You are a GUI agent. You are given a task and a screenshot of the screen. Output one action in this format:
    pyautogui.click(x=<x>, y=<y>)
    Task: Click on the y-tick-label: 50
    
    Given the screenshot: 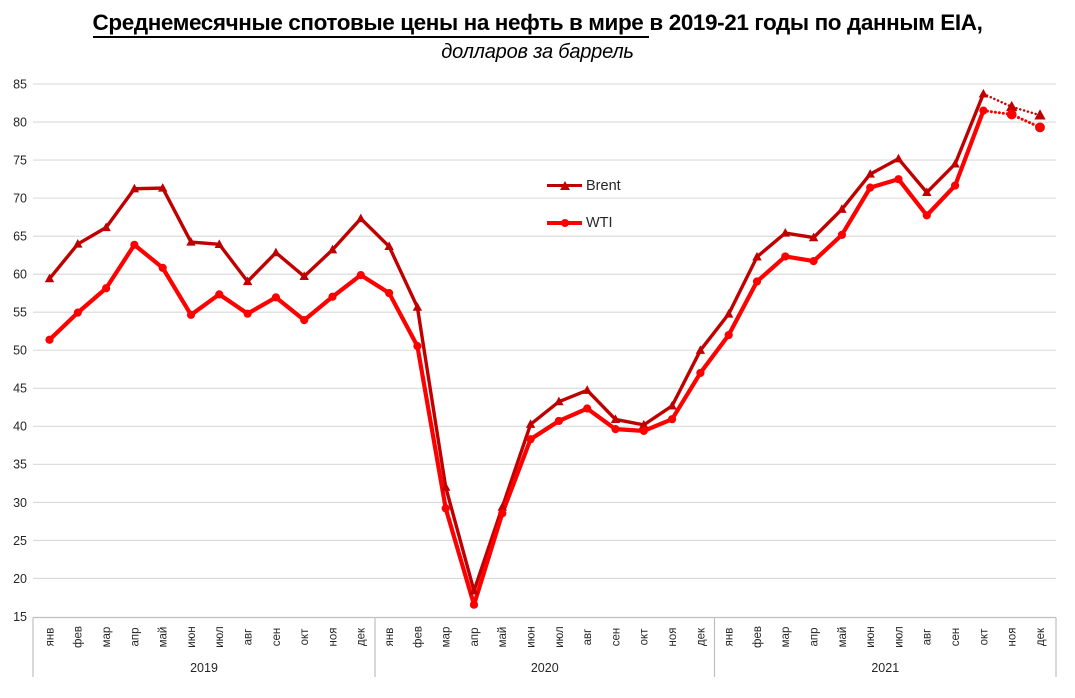 What is the action you would take?
    pyautogui.click(x=20, y=351)
    